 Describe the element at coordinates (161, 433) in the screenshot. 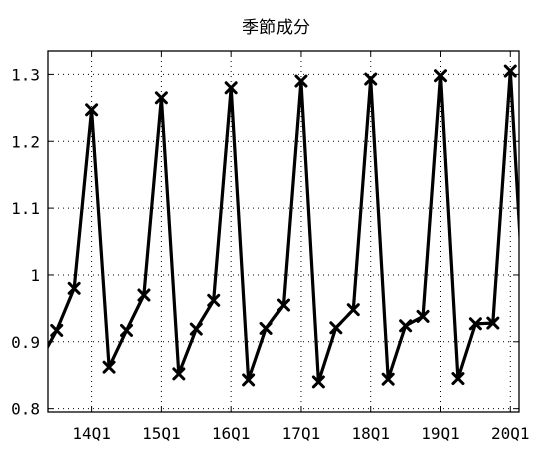

I see `x-tick-label: 15Q1` at that location.